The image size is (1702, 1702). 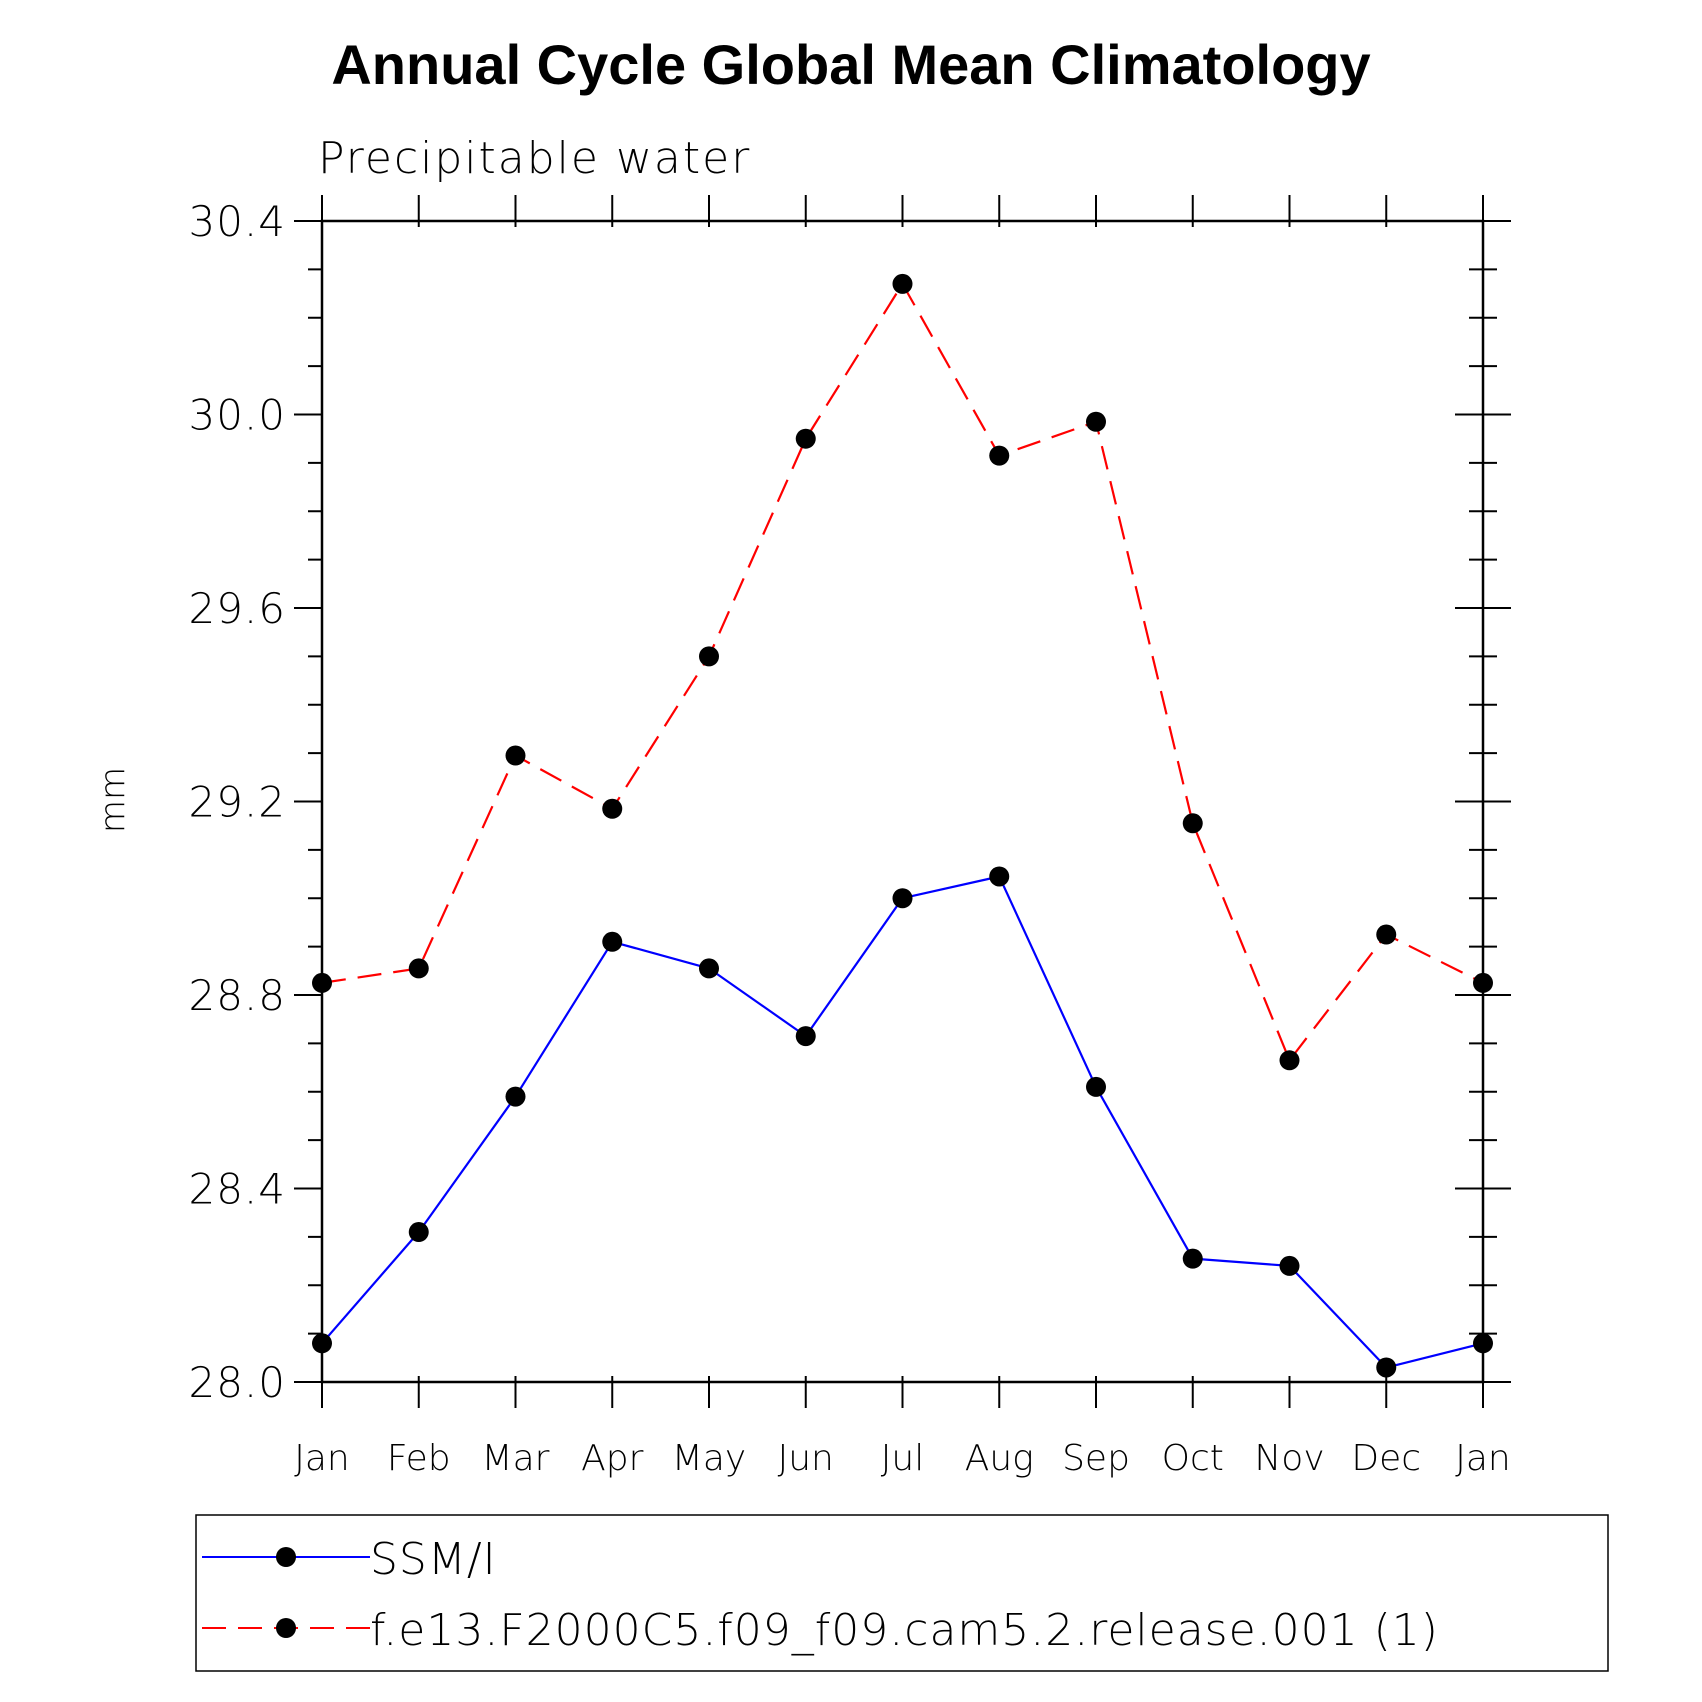 What do you see at coordinates (709, 1458) in the screenshot?
I see `x-tick-label: May` at bounding box center [709, 1458].